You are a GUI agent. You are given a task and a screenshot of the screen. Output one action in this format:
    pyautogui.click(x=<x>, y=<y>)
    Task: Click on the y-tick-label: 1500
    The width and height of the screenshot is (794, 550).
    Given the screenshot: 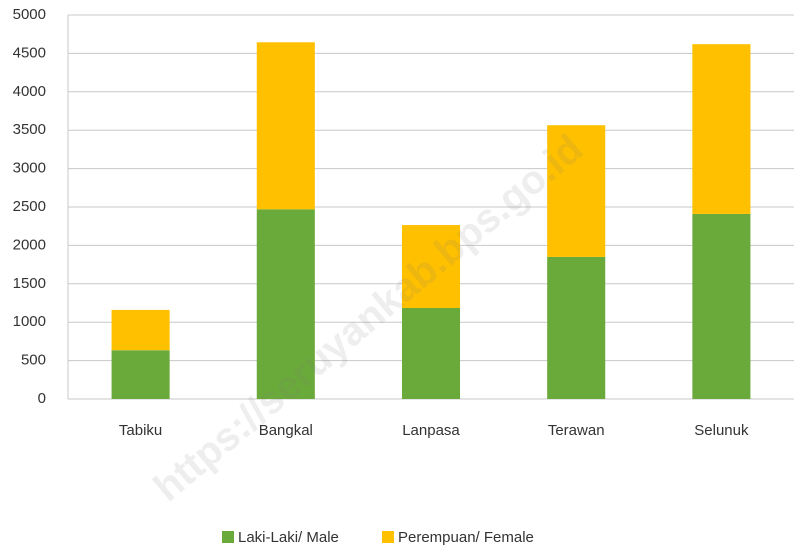 What is the action you would take?
    pyautogui.click(x=29, y=283)
    